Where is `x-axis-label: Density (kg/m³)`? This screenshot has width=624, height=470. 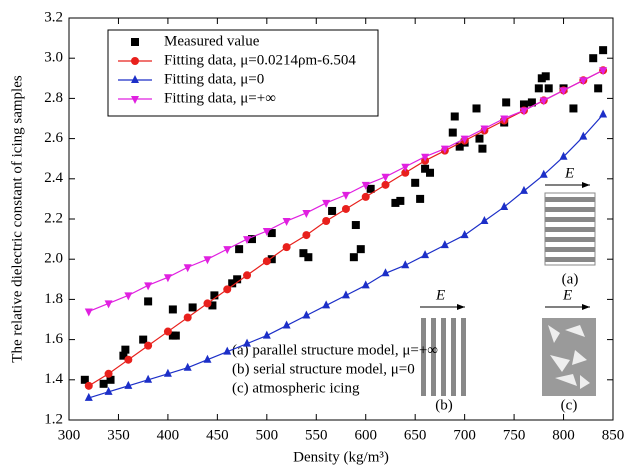 x-axis-label: Density (kg/m³) is located at coordinates (341, 457).